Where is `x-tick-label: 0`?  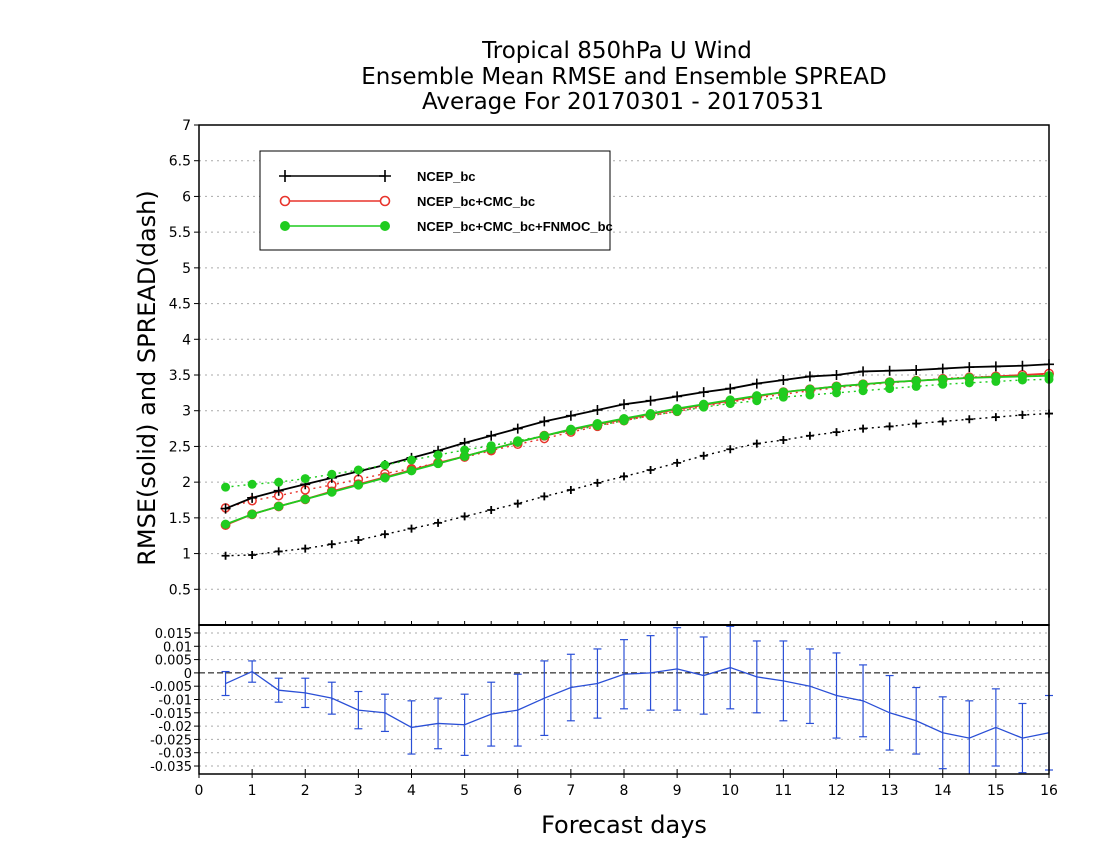 x-tick-label: 0 is located at coordinates (199, 791).